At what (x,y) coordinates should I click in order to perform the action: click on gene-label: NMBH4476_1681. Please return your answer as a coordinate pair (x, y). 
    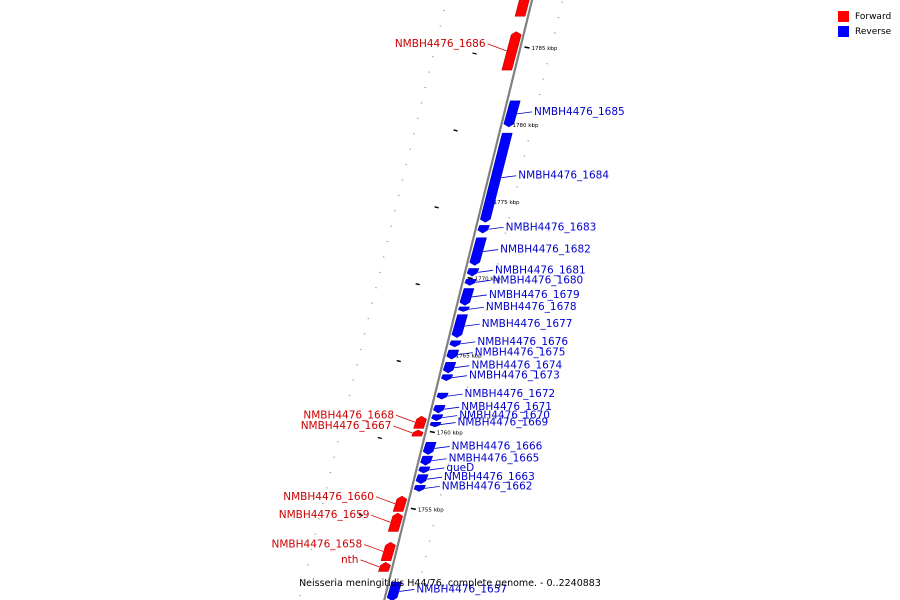
    Looking at the image, I should click on (540, 270).